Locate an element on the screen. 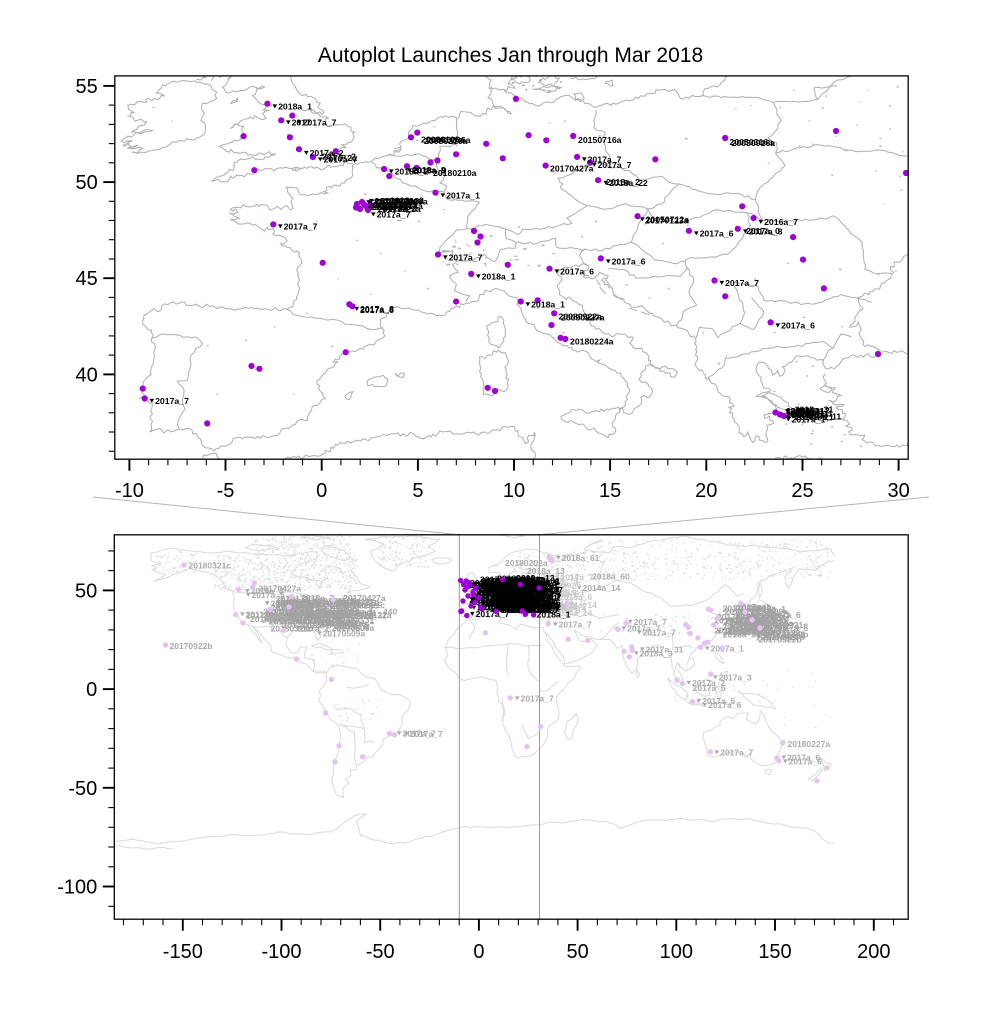  svg-text: 2018a_11 is located at coordinates (814, 414).